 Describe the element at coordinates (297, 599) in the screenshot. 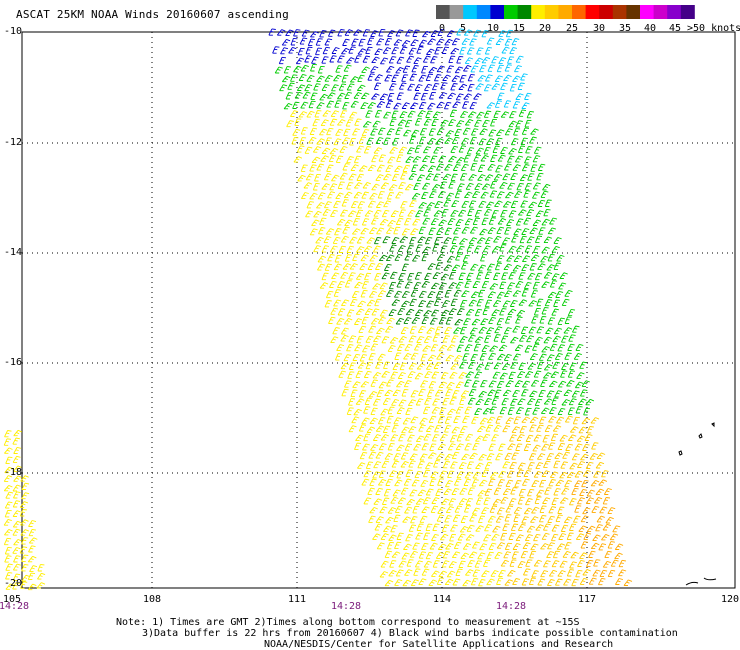

I see `lon-label-111: 111` at that location.